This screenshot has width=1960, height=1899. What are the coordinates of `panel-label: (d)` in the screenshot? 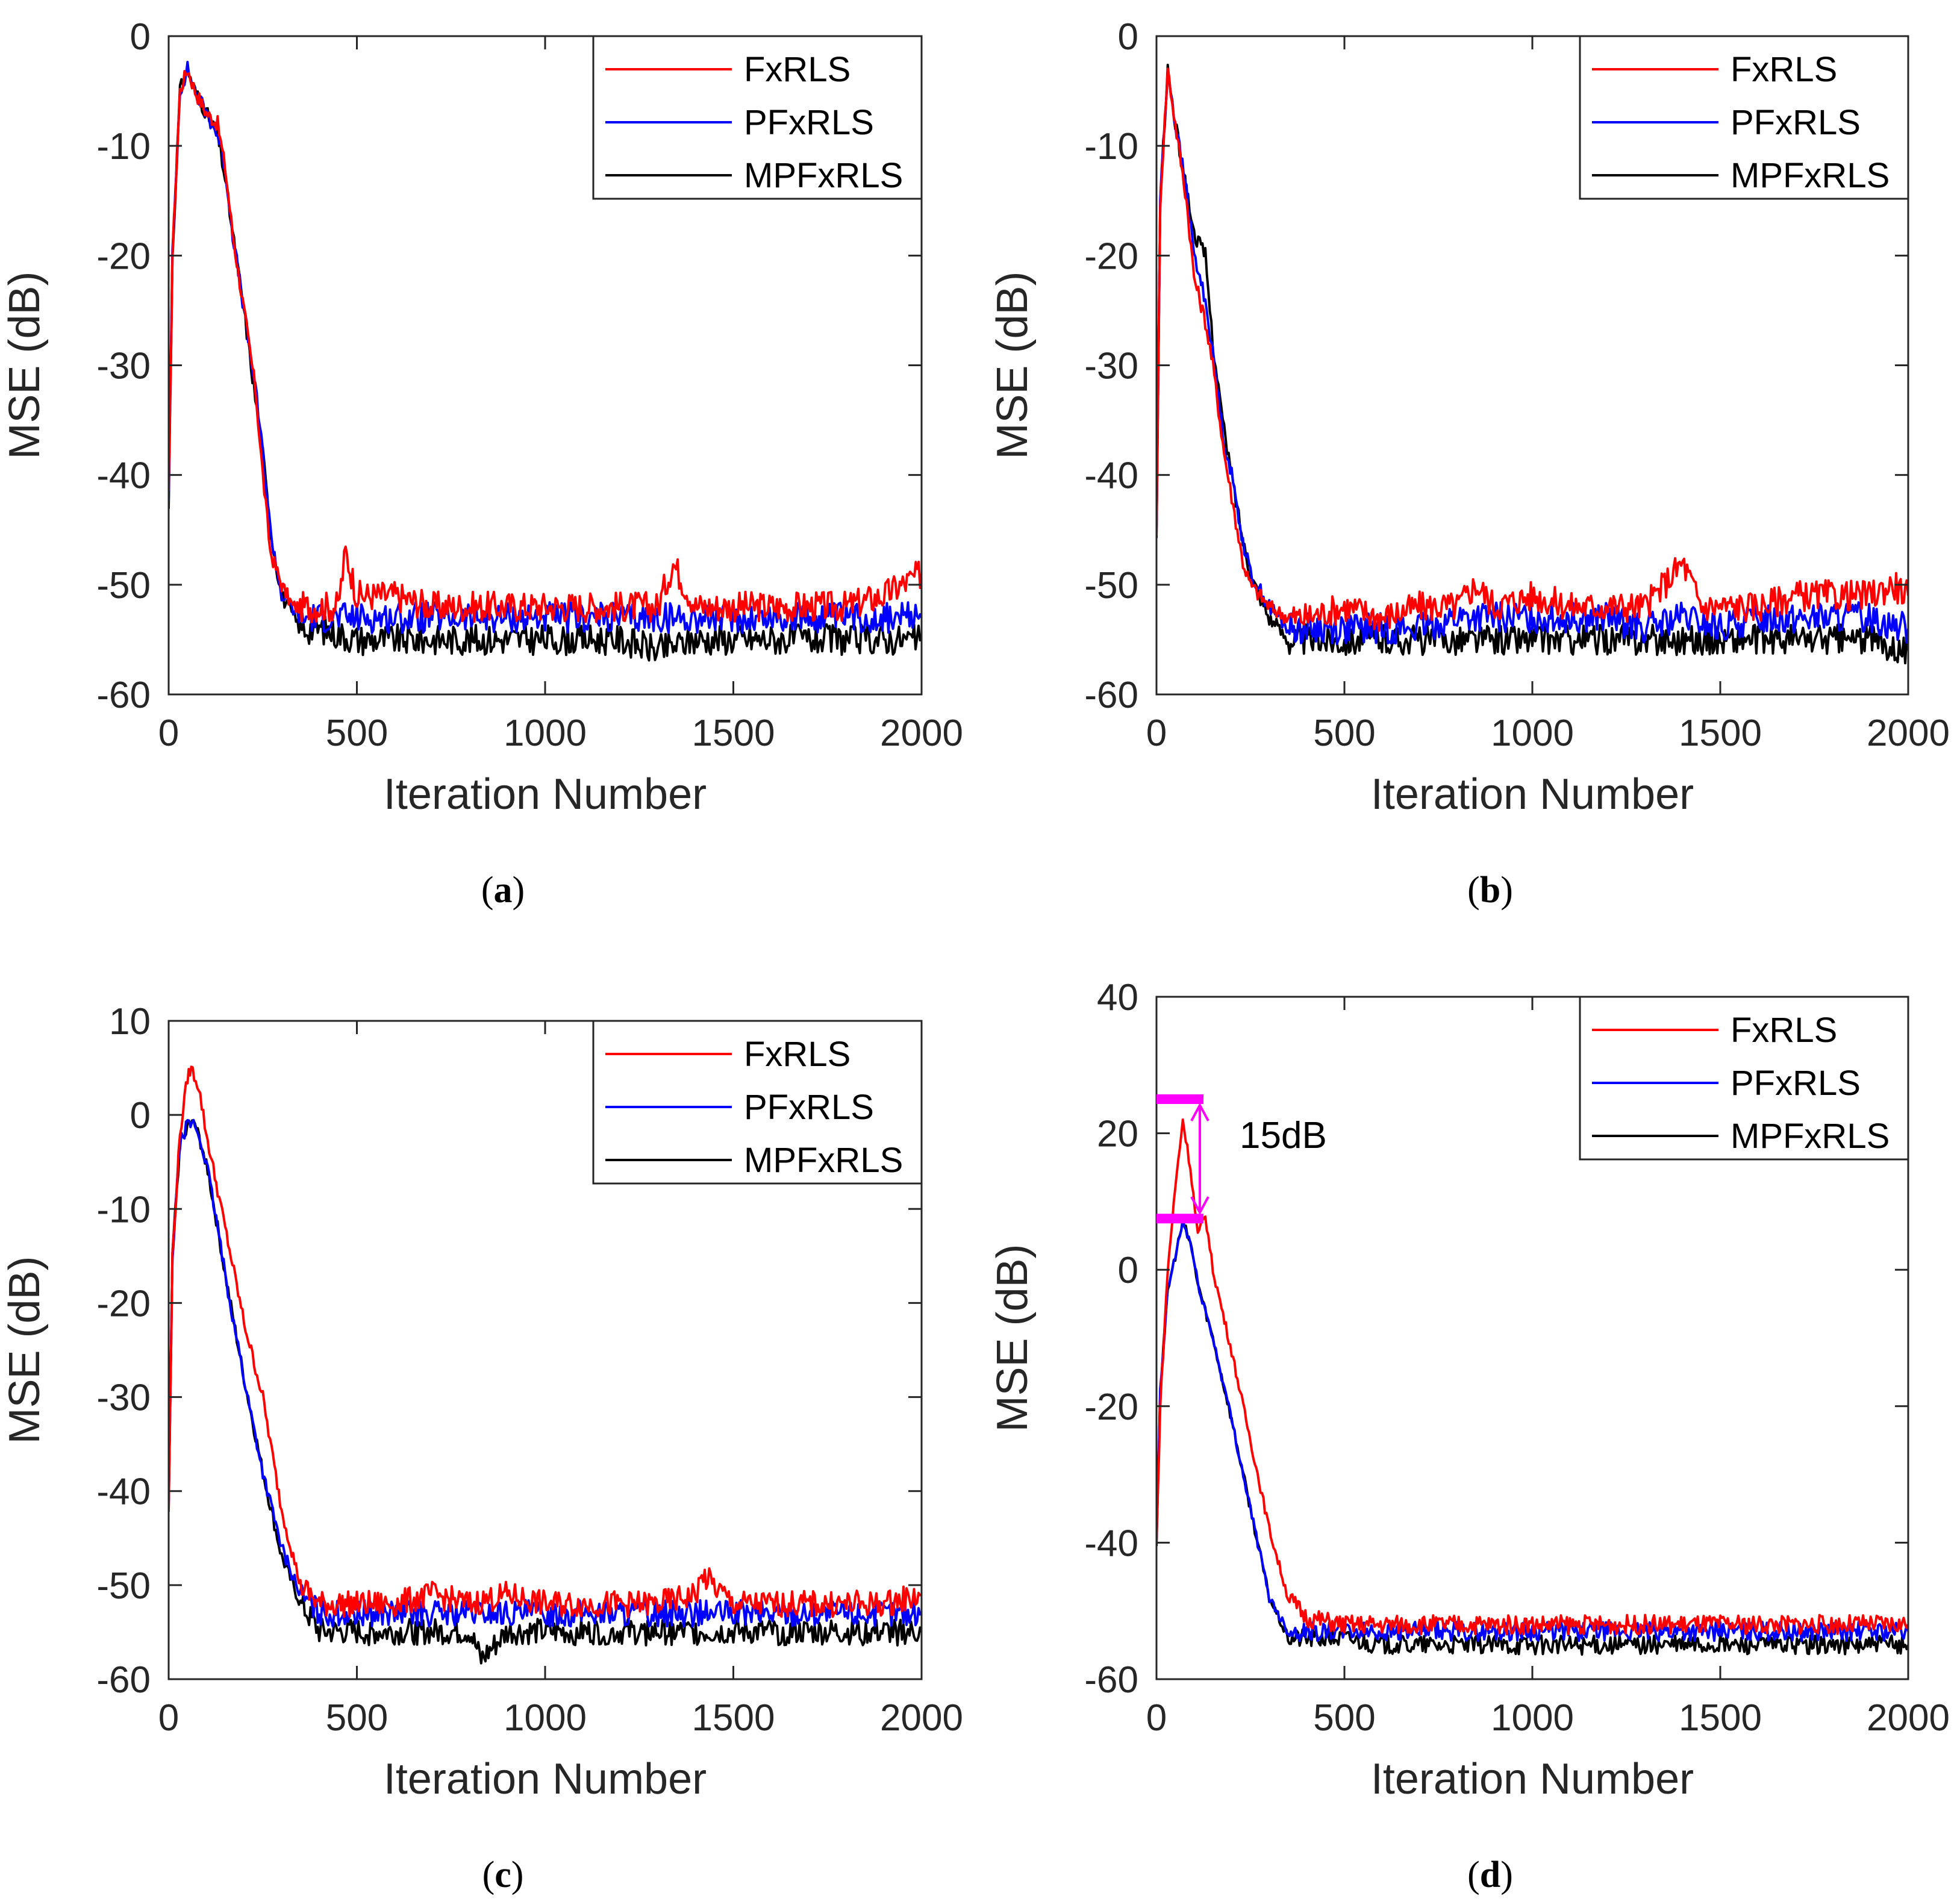 It's located at (1490, 1875).